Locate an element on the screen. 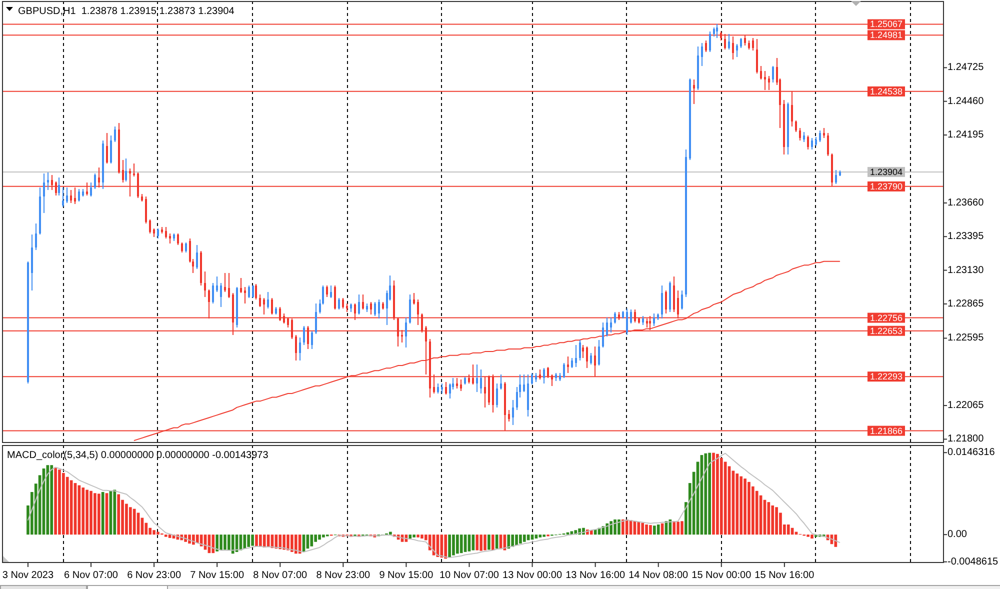  y-tick-label: 1.21800 is located at coordinates (966, 439).